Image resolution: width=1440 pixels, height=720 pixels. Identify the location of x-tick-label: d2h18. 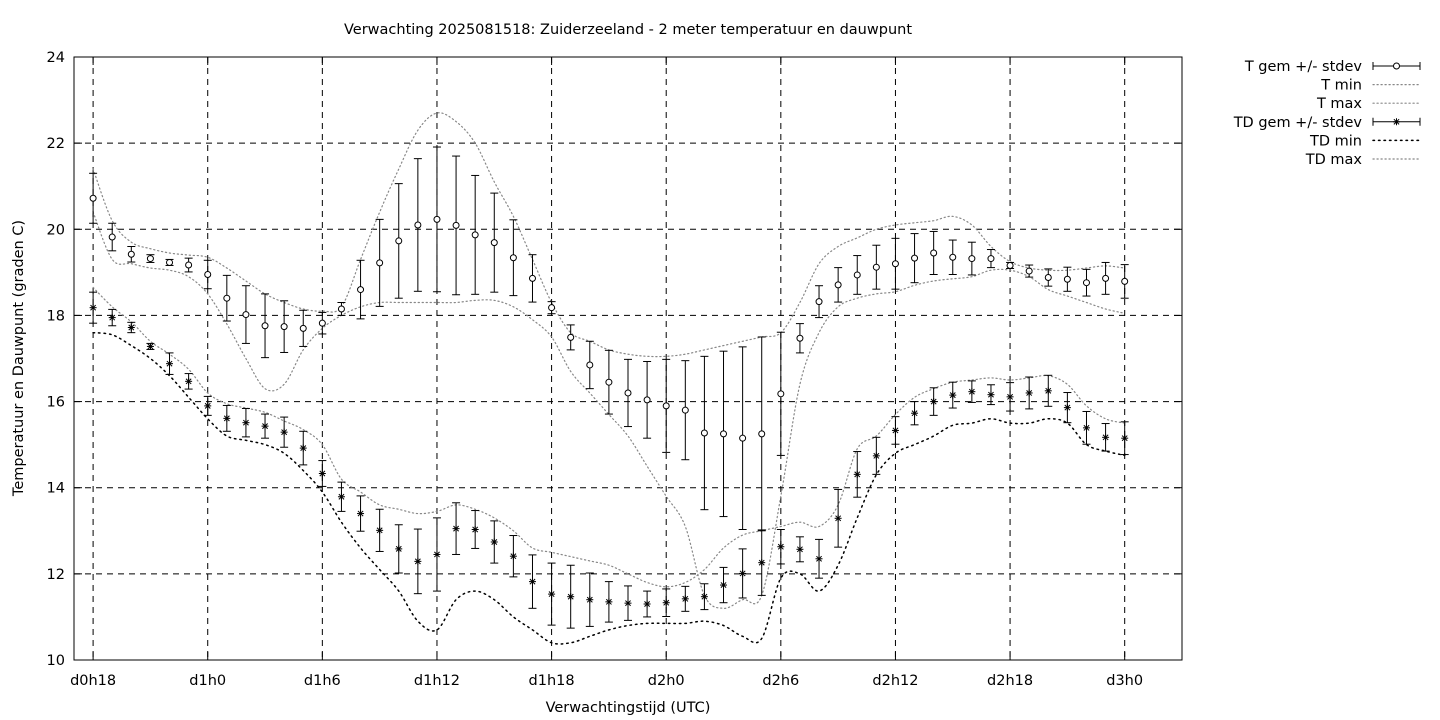
(1010, 681).